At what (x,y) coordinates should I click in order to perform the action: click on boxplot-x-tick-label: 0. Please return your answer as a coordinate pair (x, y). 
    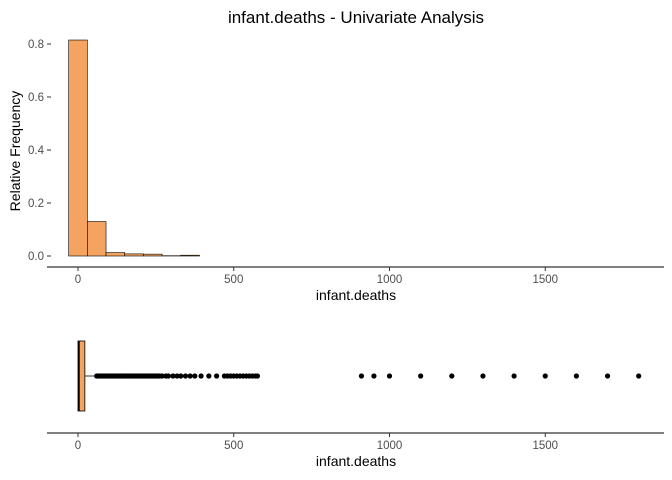
    Looking at the image, I should click on (78, 446).